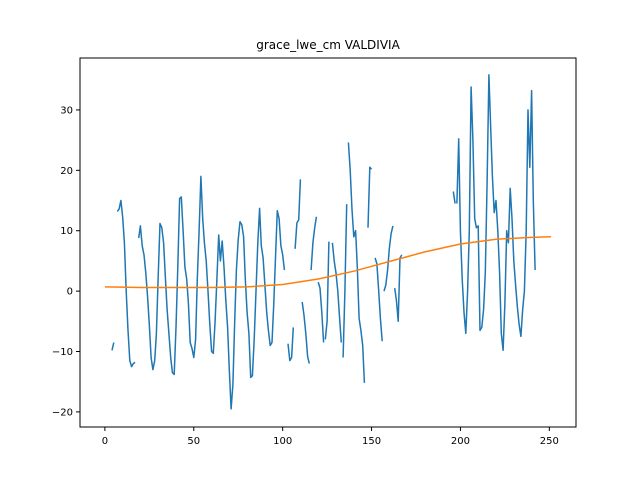 The image size is (640, 480). I want to click on x-tick-label: 150, so click(371, 441).